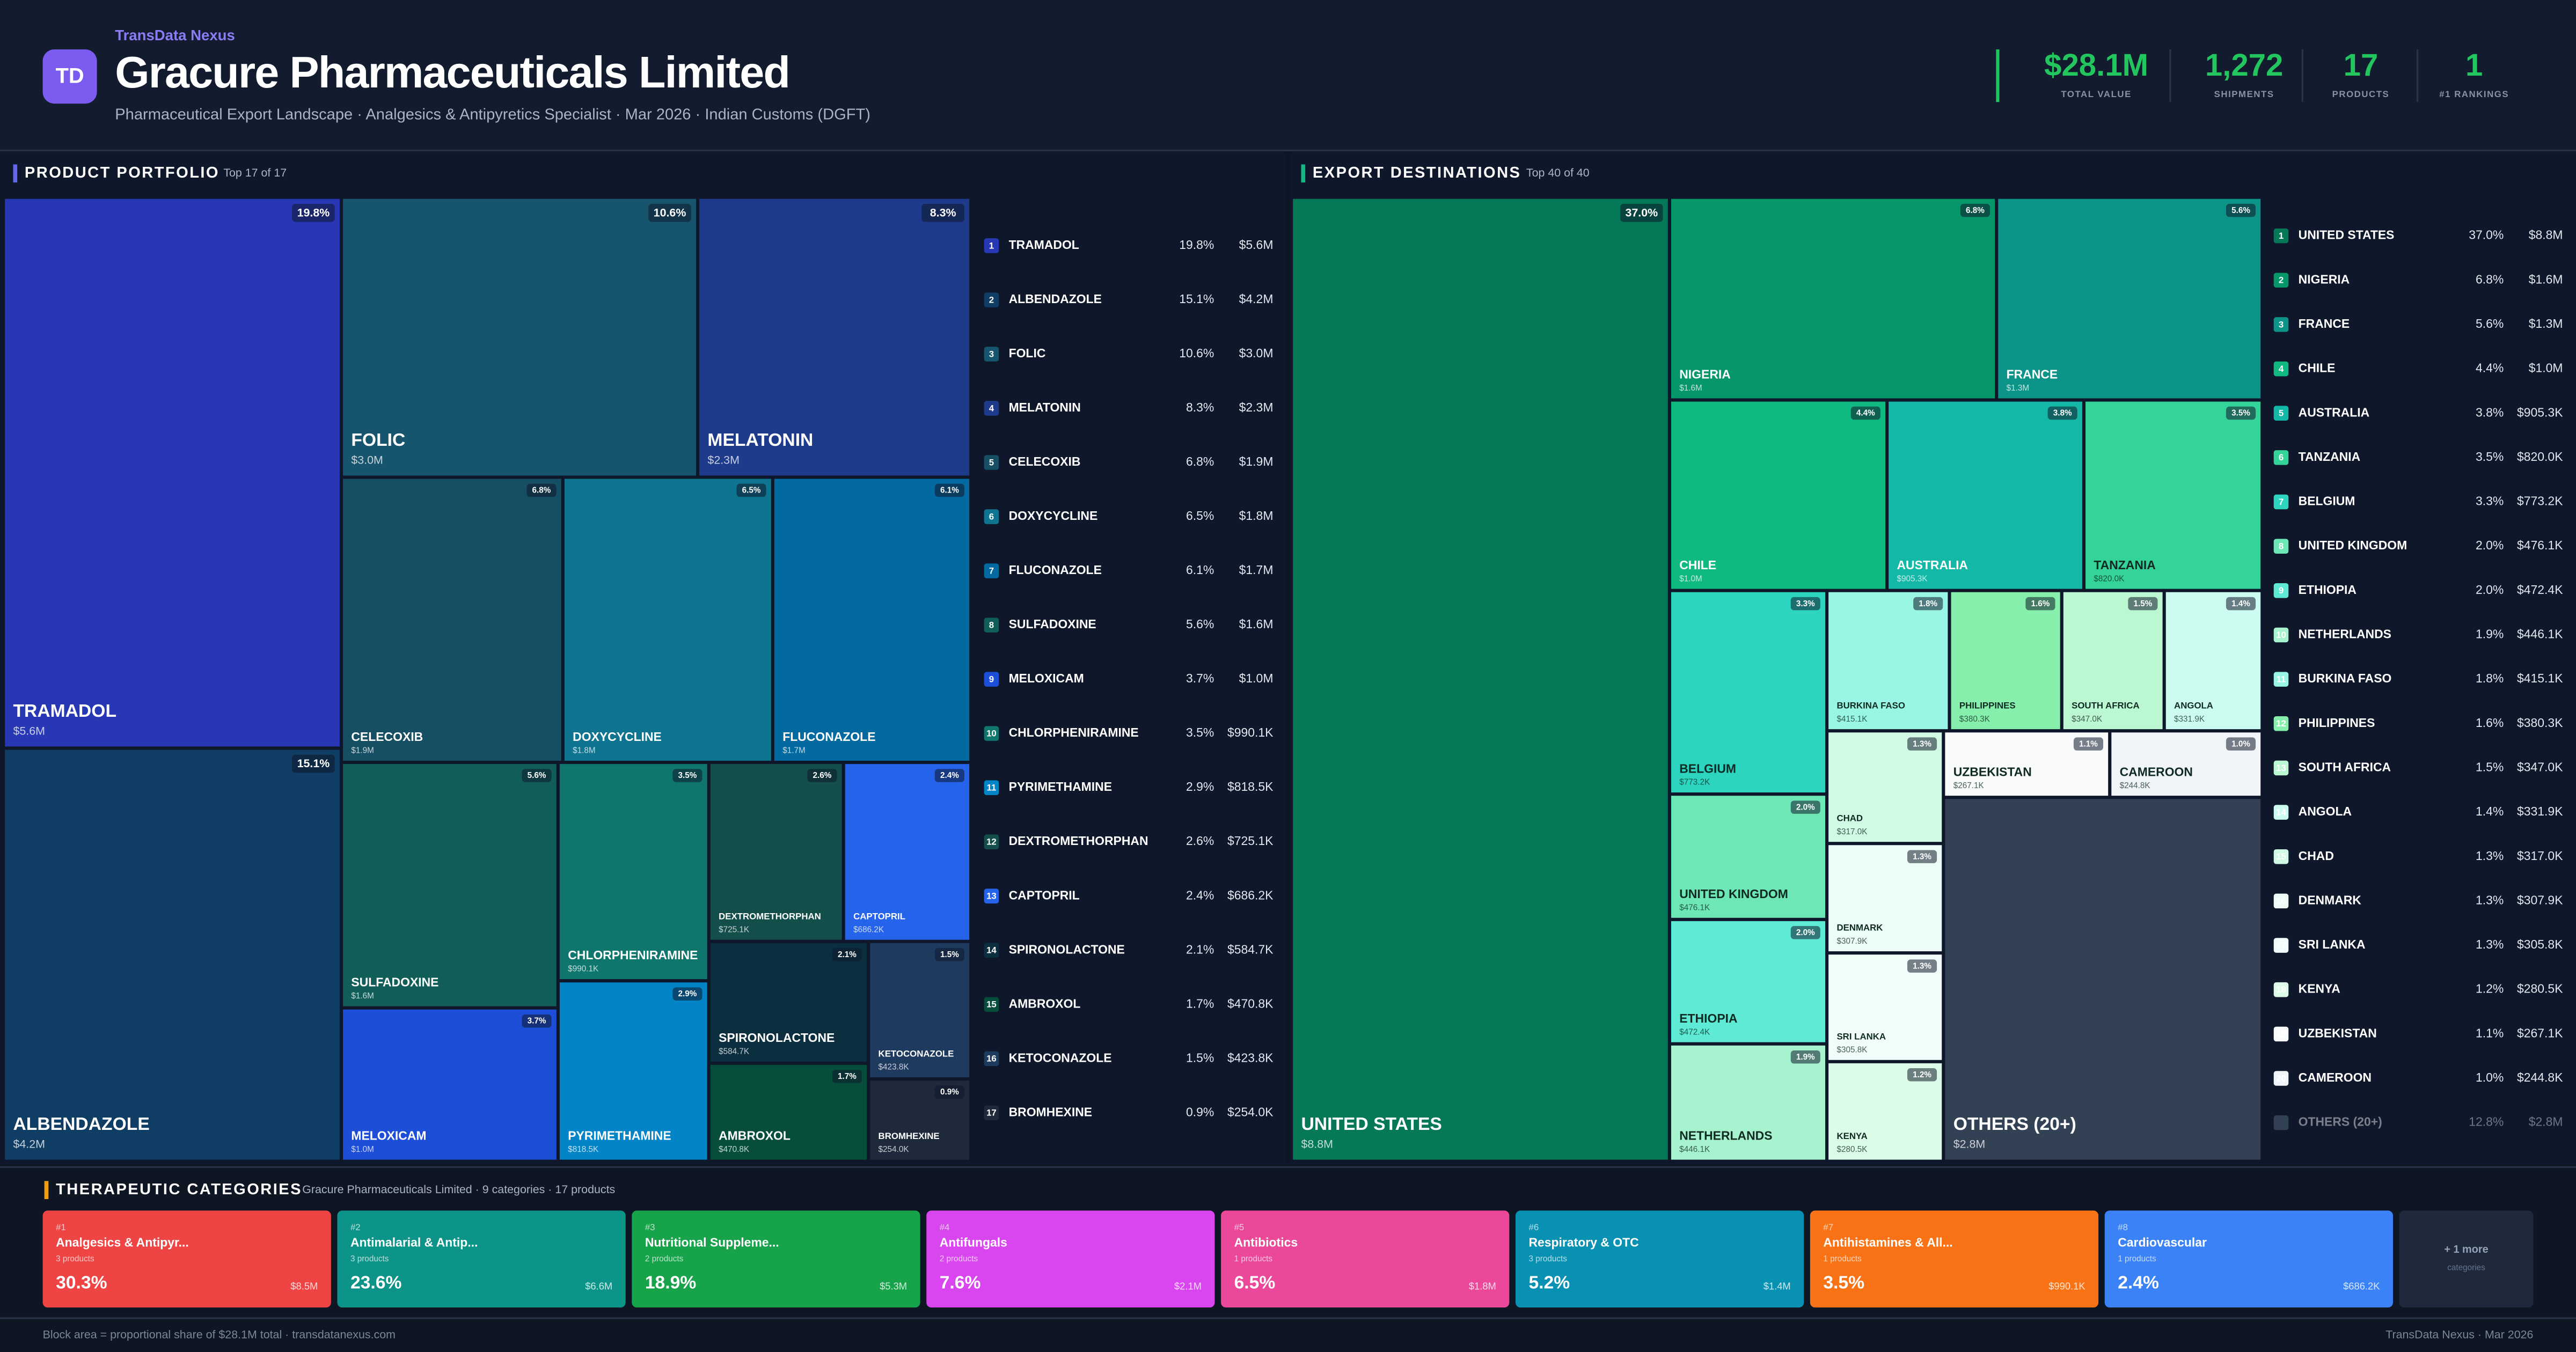 The width and height of the screenshot is (2576, 1352). I want to click on tile-share: 6.8%, so click(1975, 210).